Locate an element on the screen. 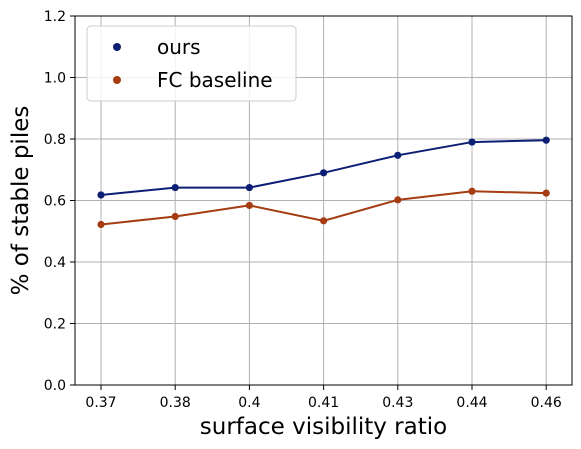 The image size is (581, 449). y-tick-label: 0.0 is located at coordinates (55, 386).